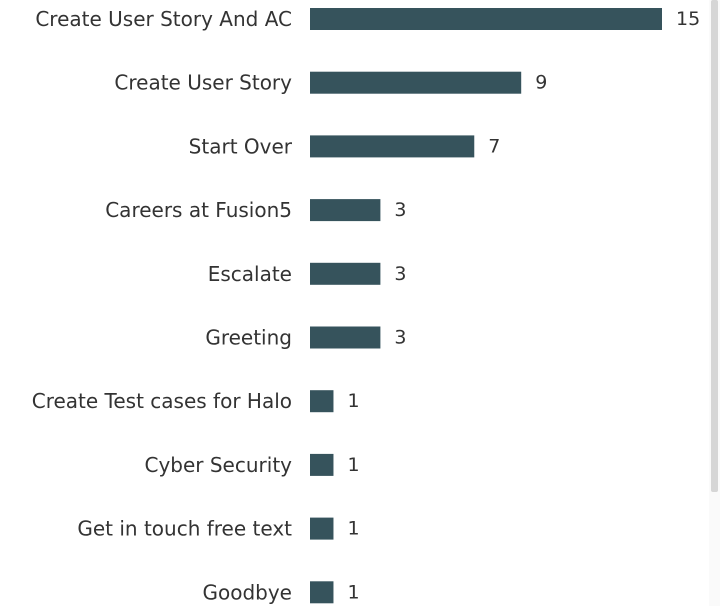 The image size is (720, 606). Describe the element at coordinates (241, 146) in the screenshot. I see `category-label: Start Over` at that location.